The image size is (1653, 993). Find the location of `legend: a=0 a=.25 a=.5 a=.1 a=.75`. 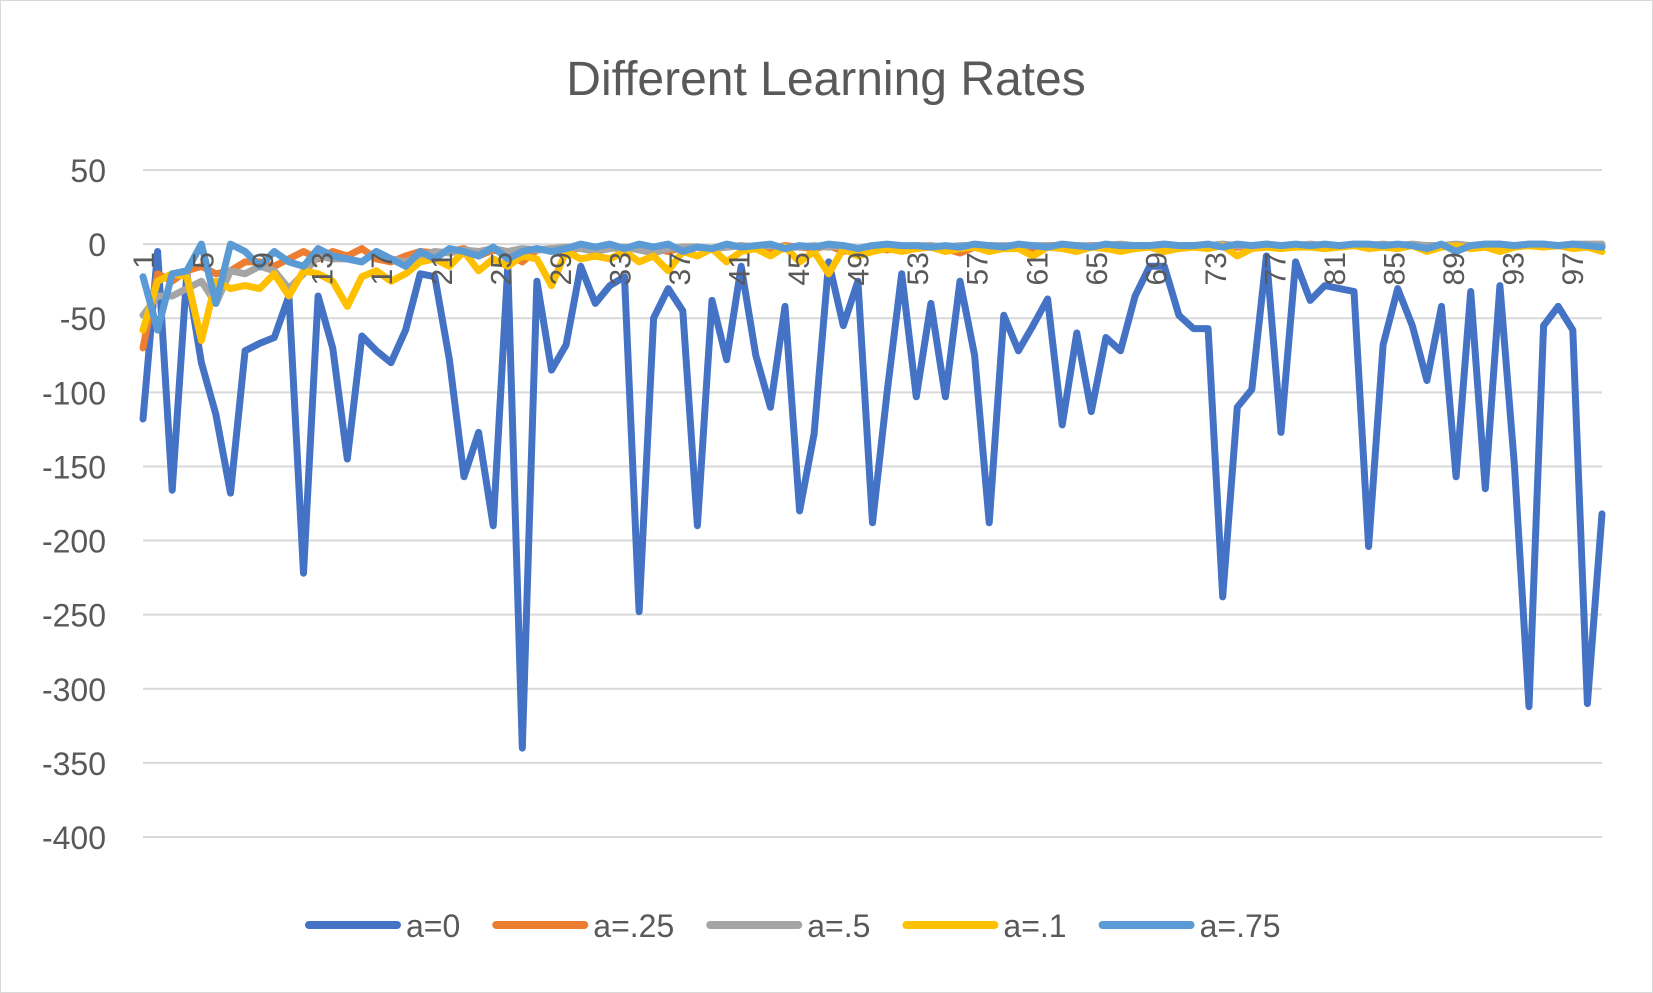

legend: a=0 a=.25 a=.5 a=.1 a=.75 is located at coordinates (793, 926).